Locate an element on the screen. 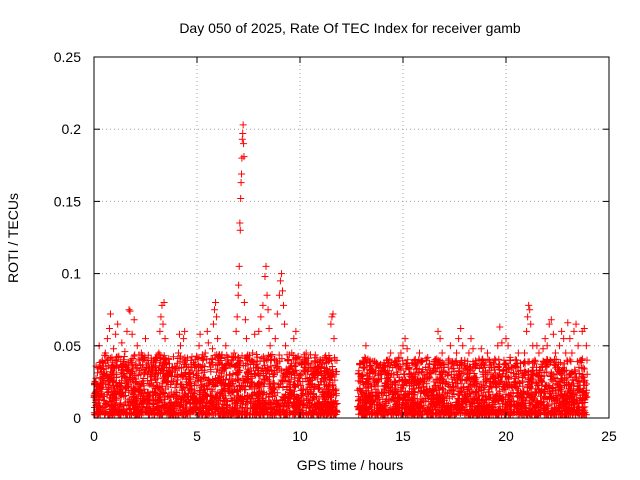  y-tick-label: 0.1 is located at coordinates (72, 274).